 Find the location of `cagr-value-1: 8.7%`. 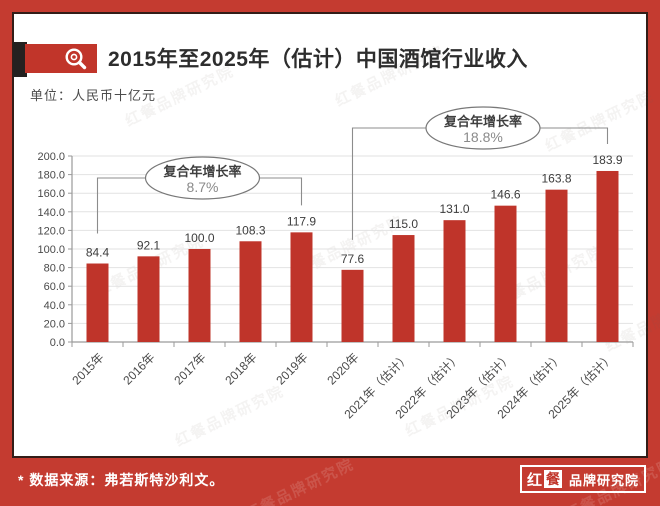

cagr-value-1: 8.7% is located at coordinates (203, 187).